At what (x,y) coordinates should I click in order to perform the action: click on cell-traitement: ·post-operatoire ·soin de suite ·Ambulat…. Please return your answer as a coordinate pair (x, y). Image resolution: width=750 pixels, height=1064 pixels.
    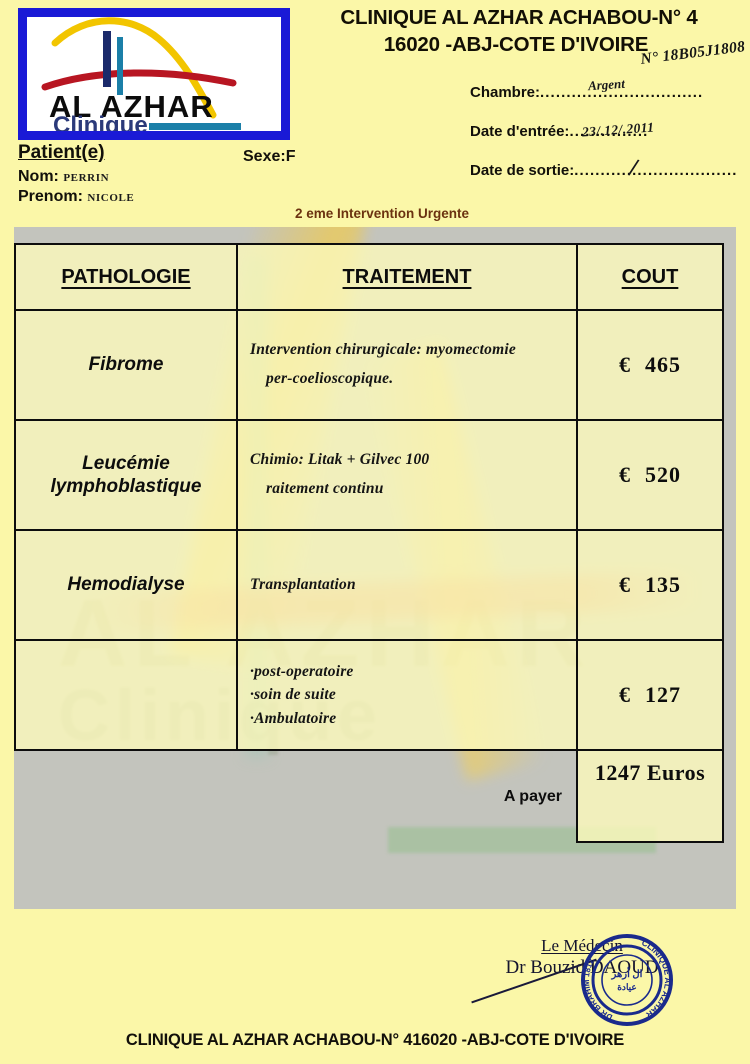
    Looking at the image, I should click on (407, 695).